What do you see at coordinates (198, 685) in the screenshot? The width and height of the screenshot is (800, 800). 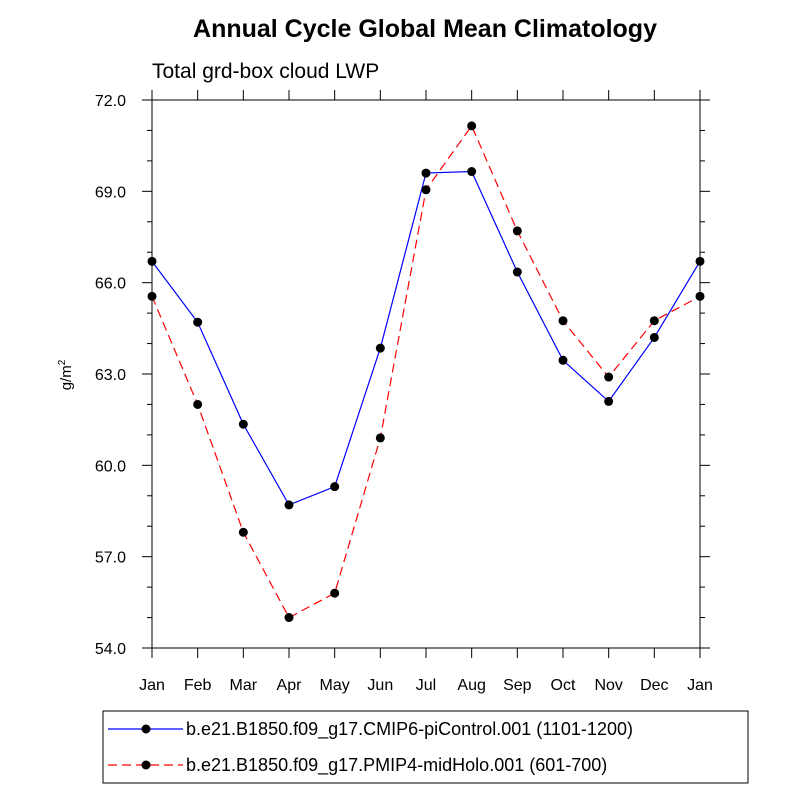 I see `x-tick-label: Feb` at bounding box center [198, 685].